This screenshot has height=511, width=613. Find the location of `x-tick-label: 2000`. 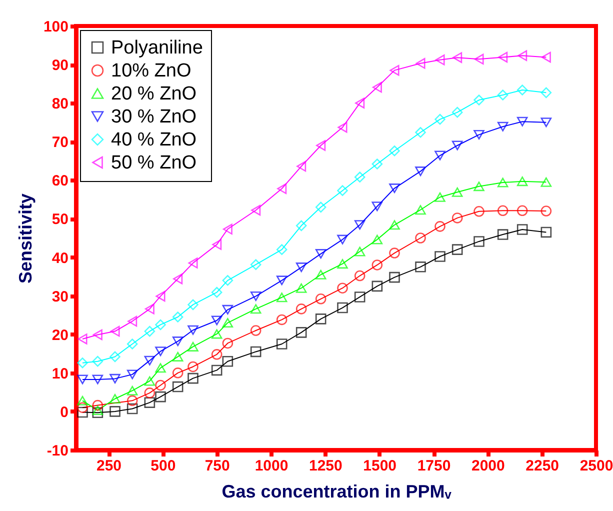

x-tick-label: 2000 is located at coordinates (488, 466).